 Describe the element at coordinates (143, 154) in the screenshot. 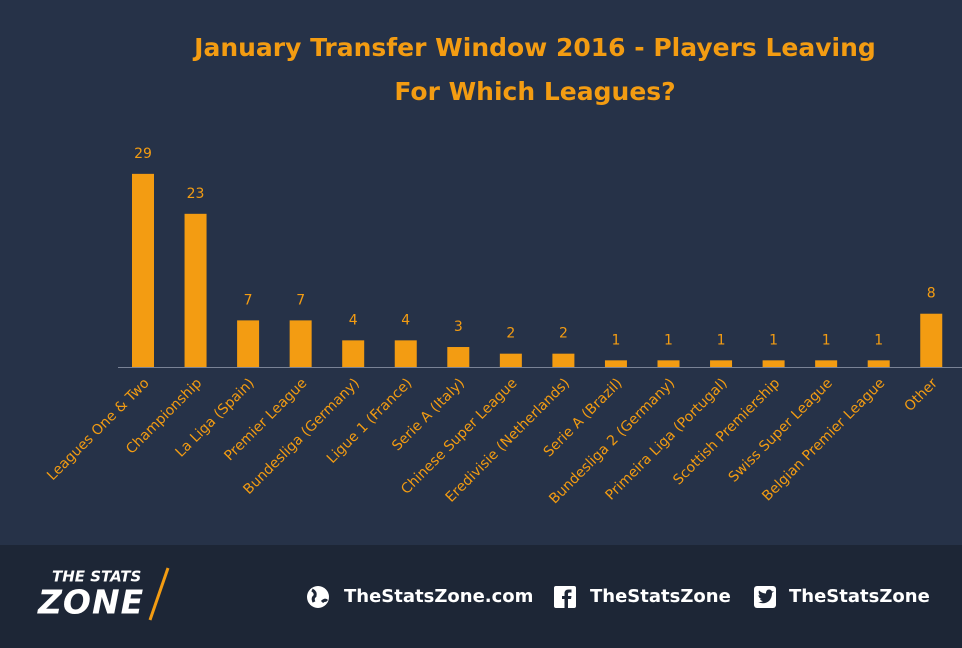

I see `data-label: 29` at that location.